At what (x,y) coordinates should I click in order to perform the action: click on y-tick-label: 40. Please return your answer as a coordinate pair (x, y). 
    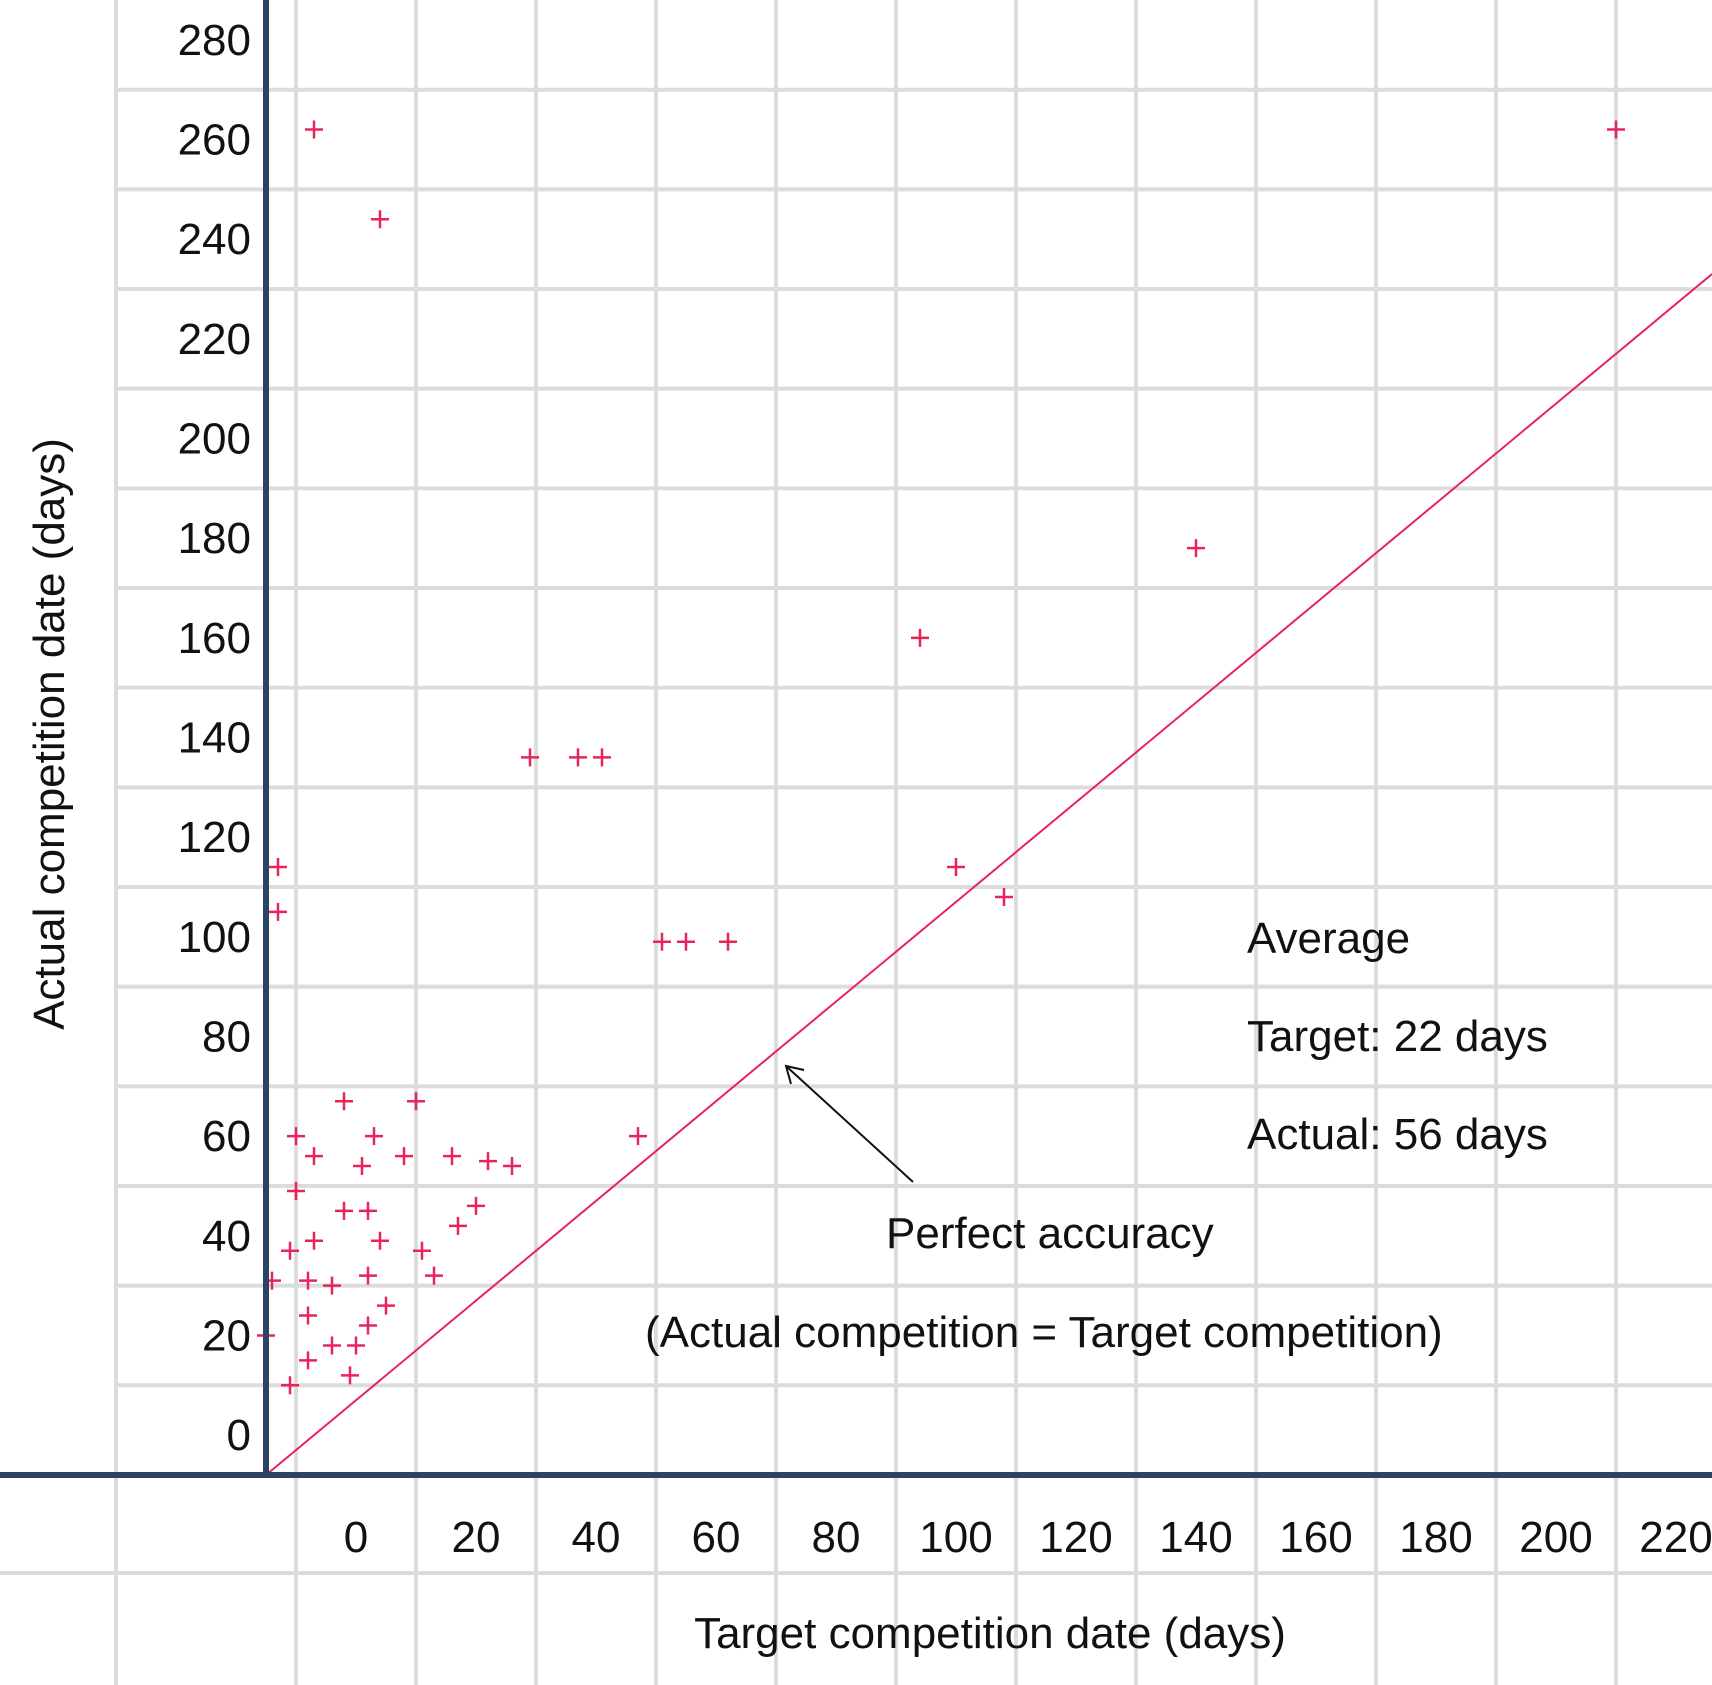
    Looking at the image, I should click on (226, 1236).